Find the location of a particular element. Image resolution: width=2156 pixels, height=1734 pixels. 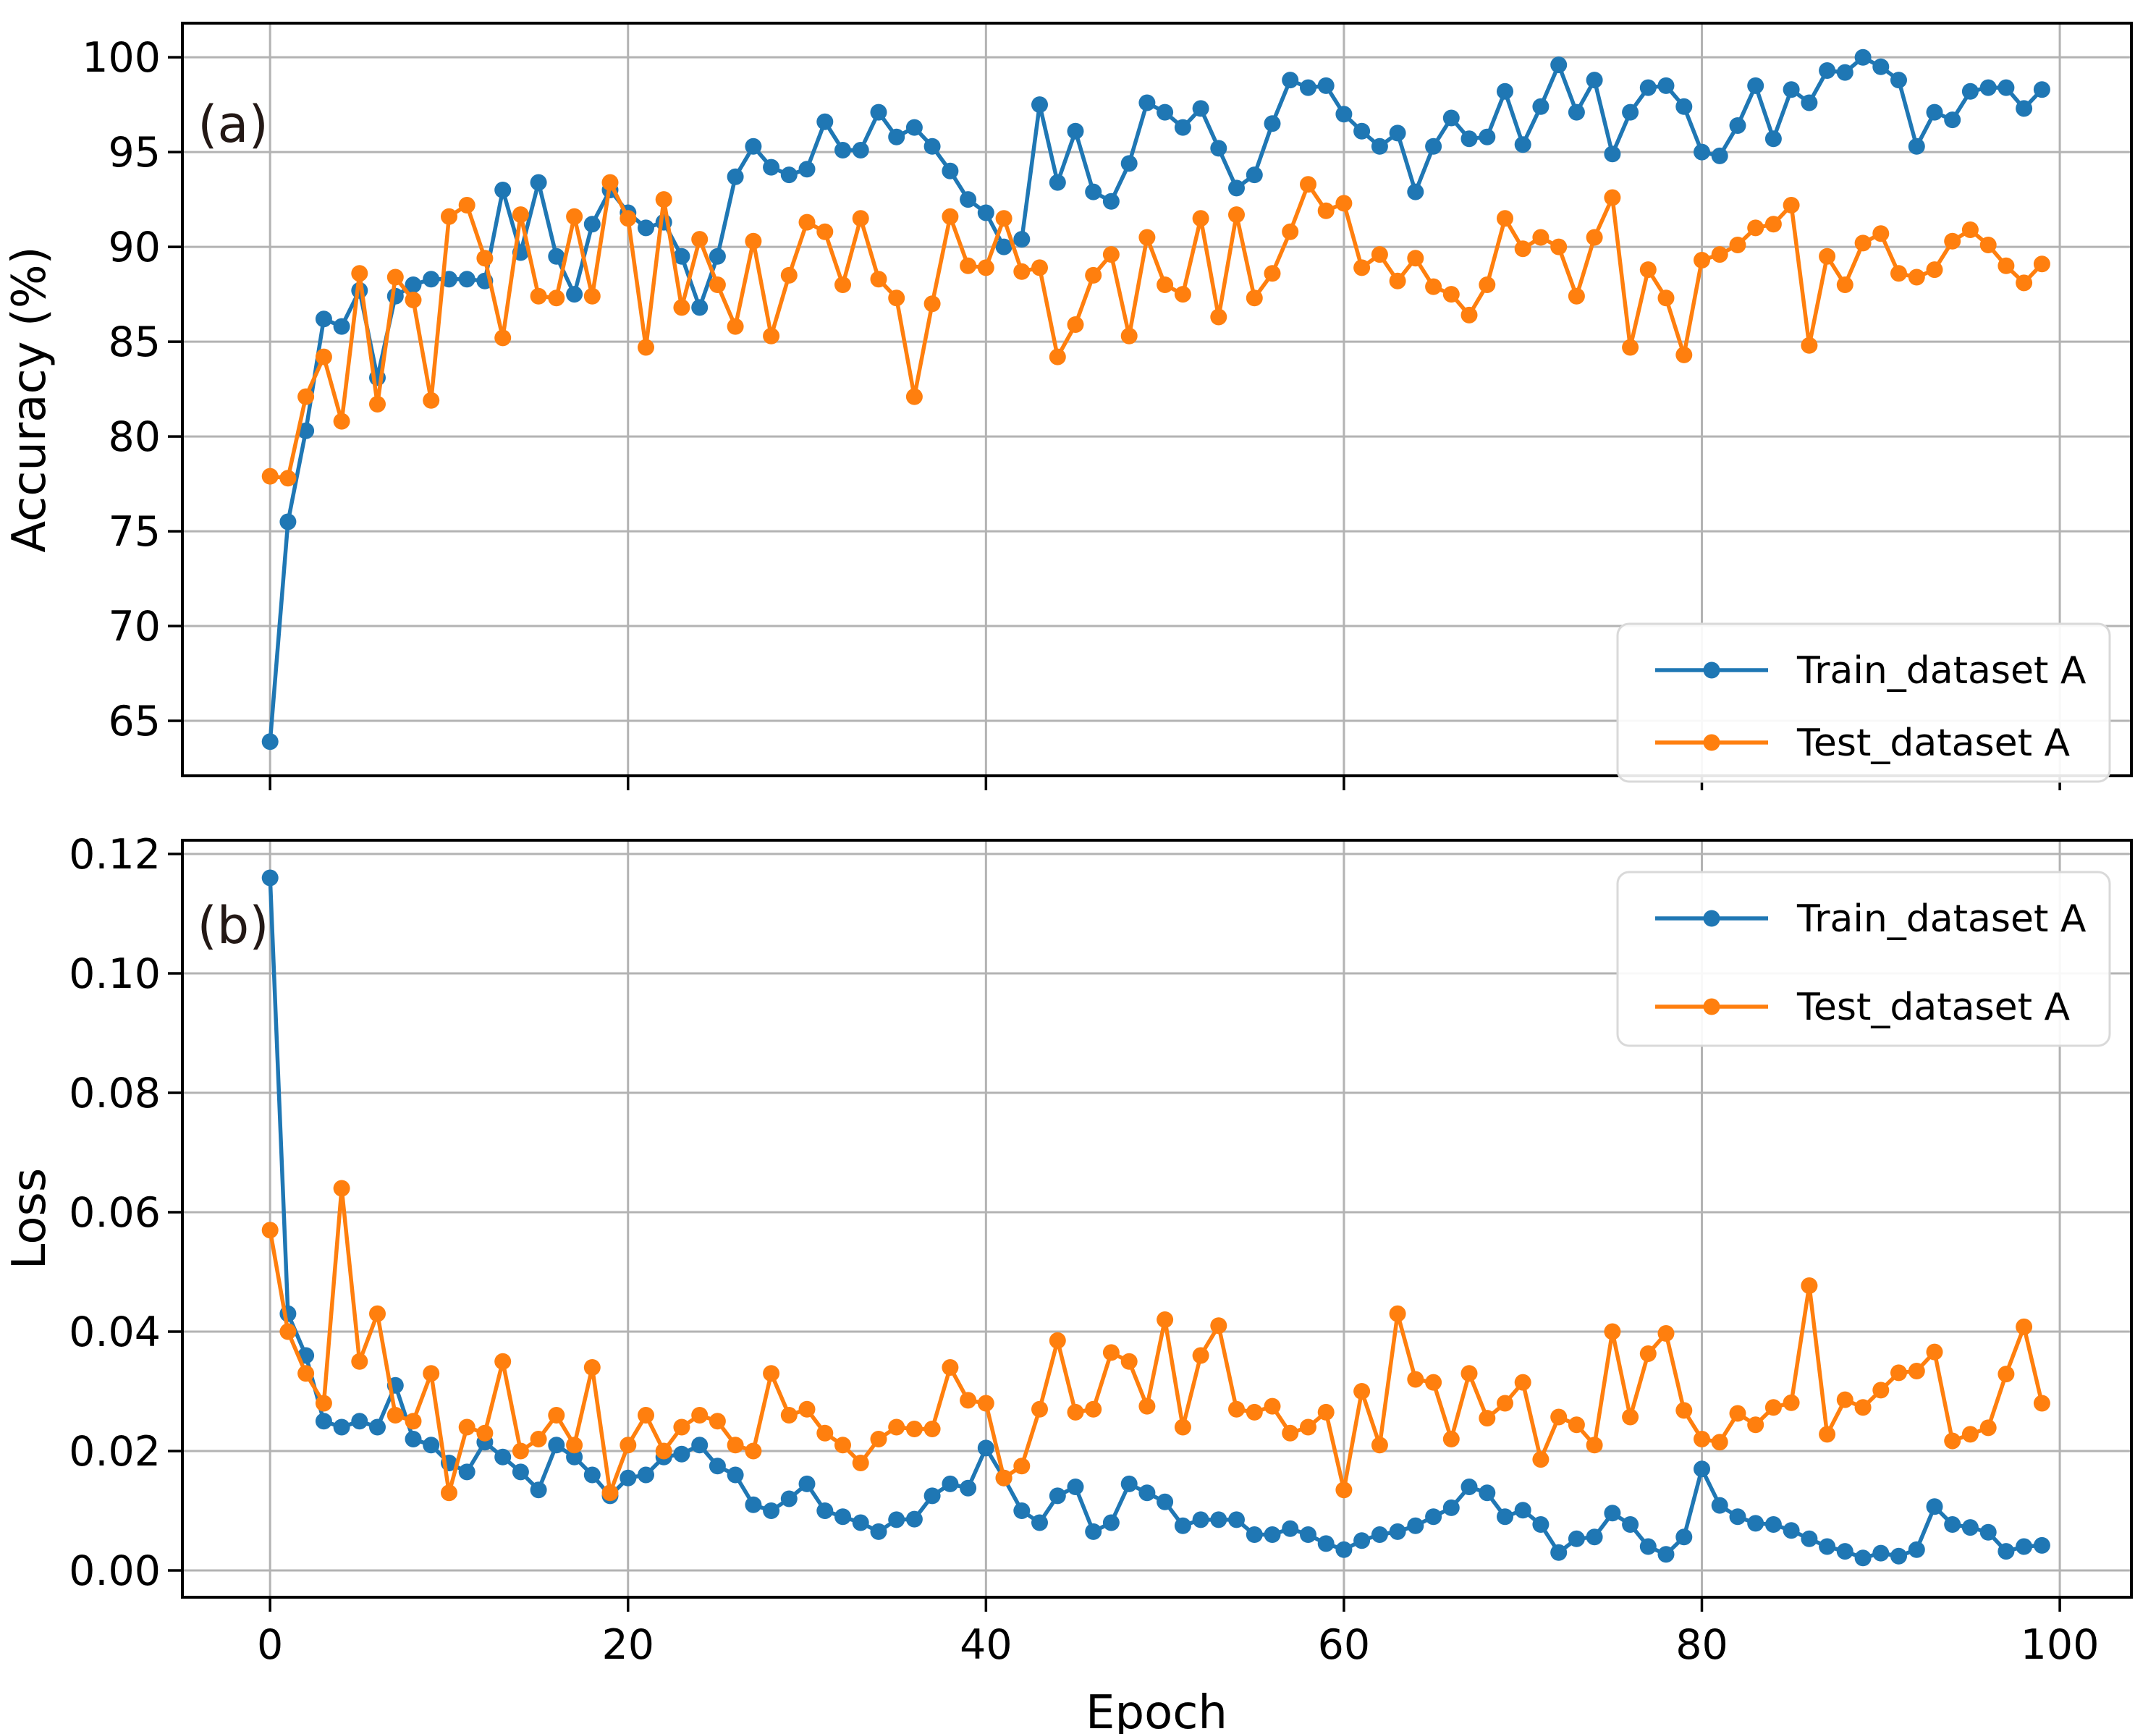

y-tick-label: 85 is located at coordinates (134, 342).